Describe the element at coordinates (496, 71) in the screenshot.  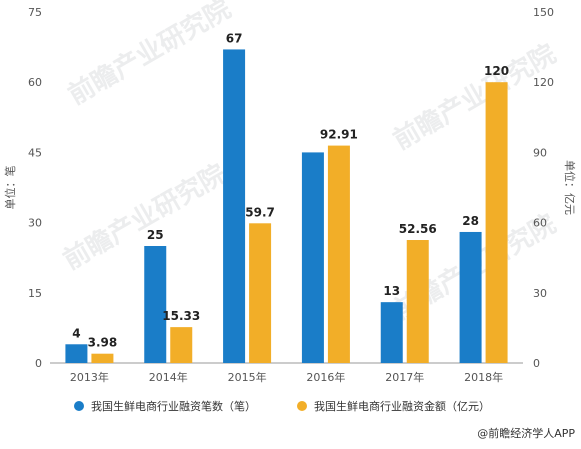
I see `data-label-series-2: 120` at that location.